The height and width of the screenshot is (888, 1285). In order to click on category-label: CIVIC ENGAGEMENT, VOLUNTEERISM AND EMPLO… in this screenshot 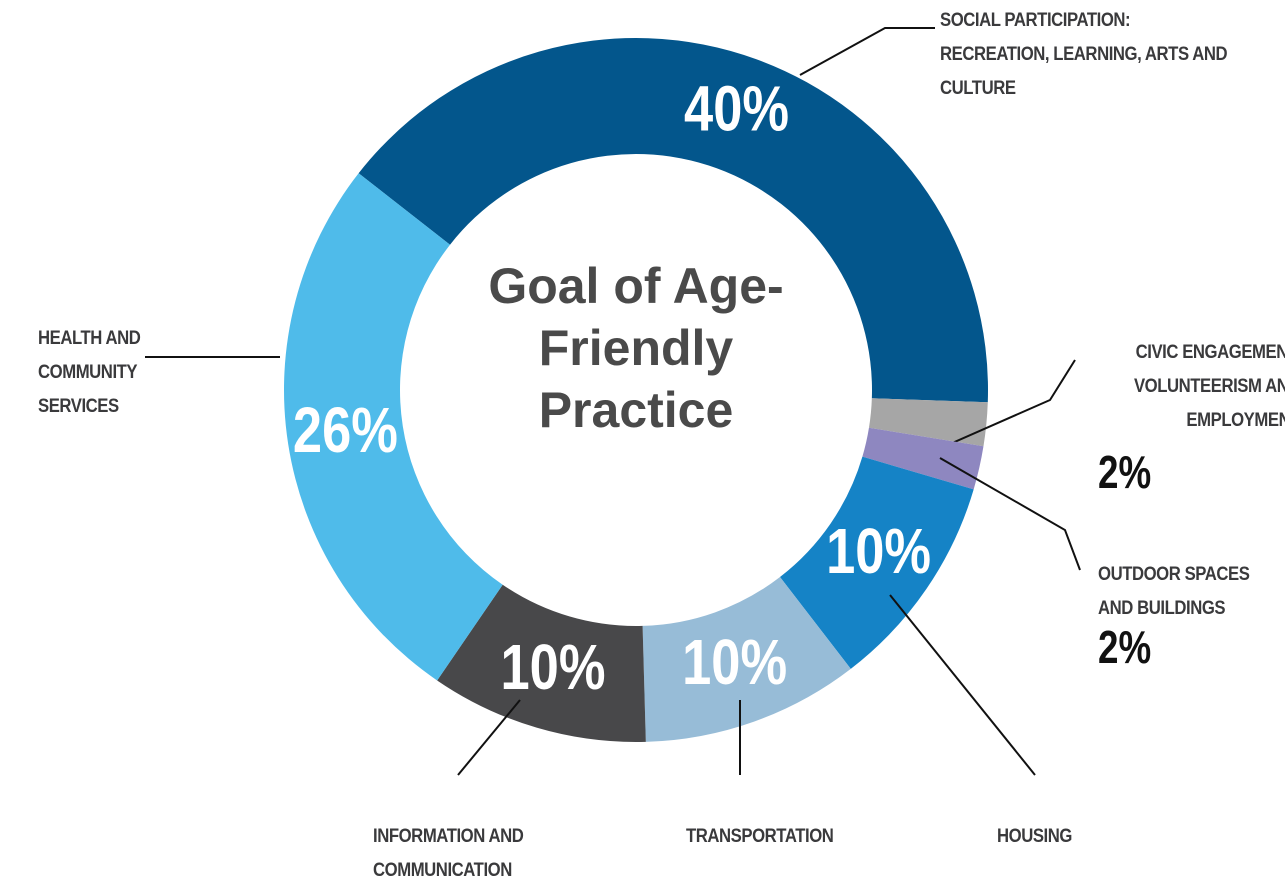, I will do `click(1209, 386)`.